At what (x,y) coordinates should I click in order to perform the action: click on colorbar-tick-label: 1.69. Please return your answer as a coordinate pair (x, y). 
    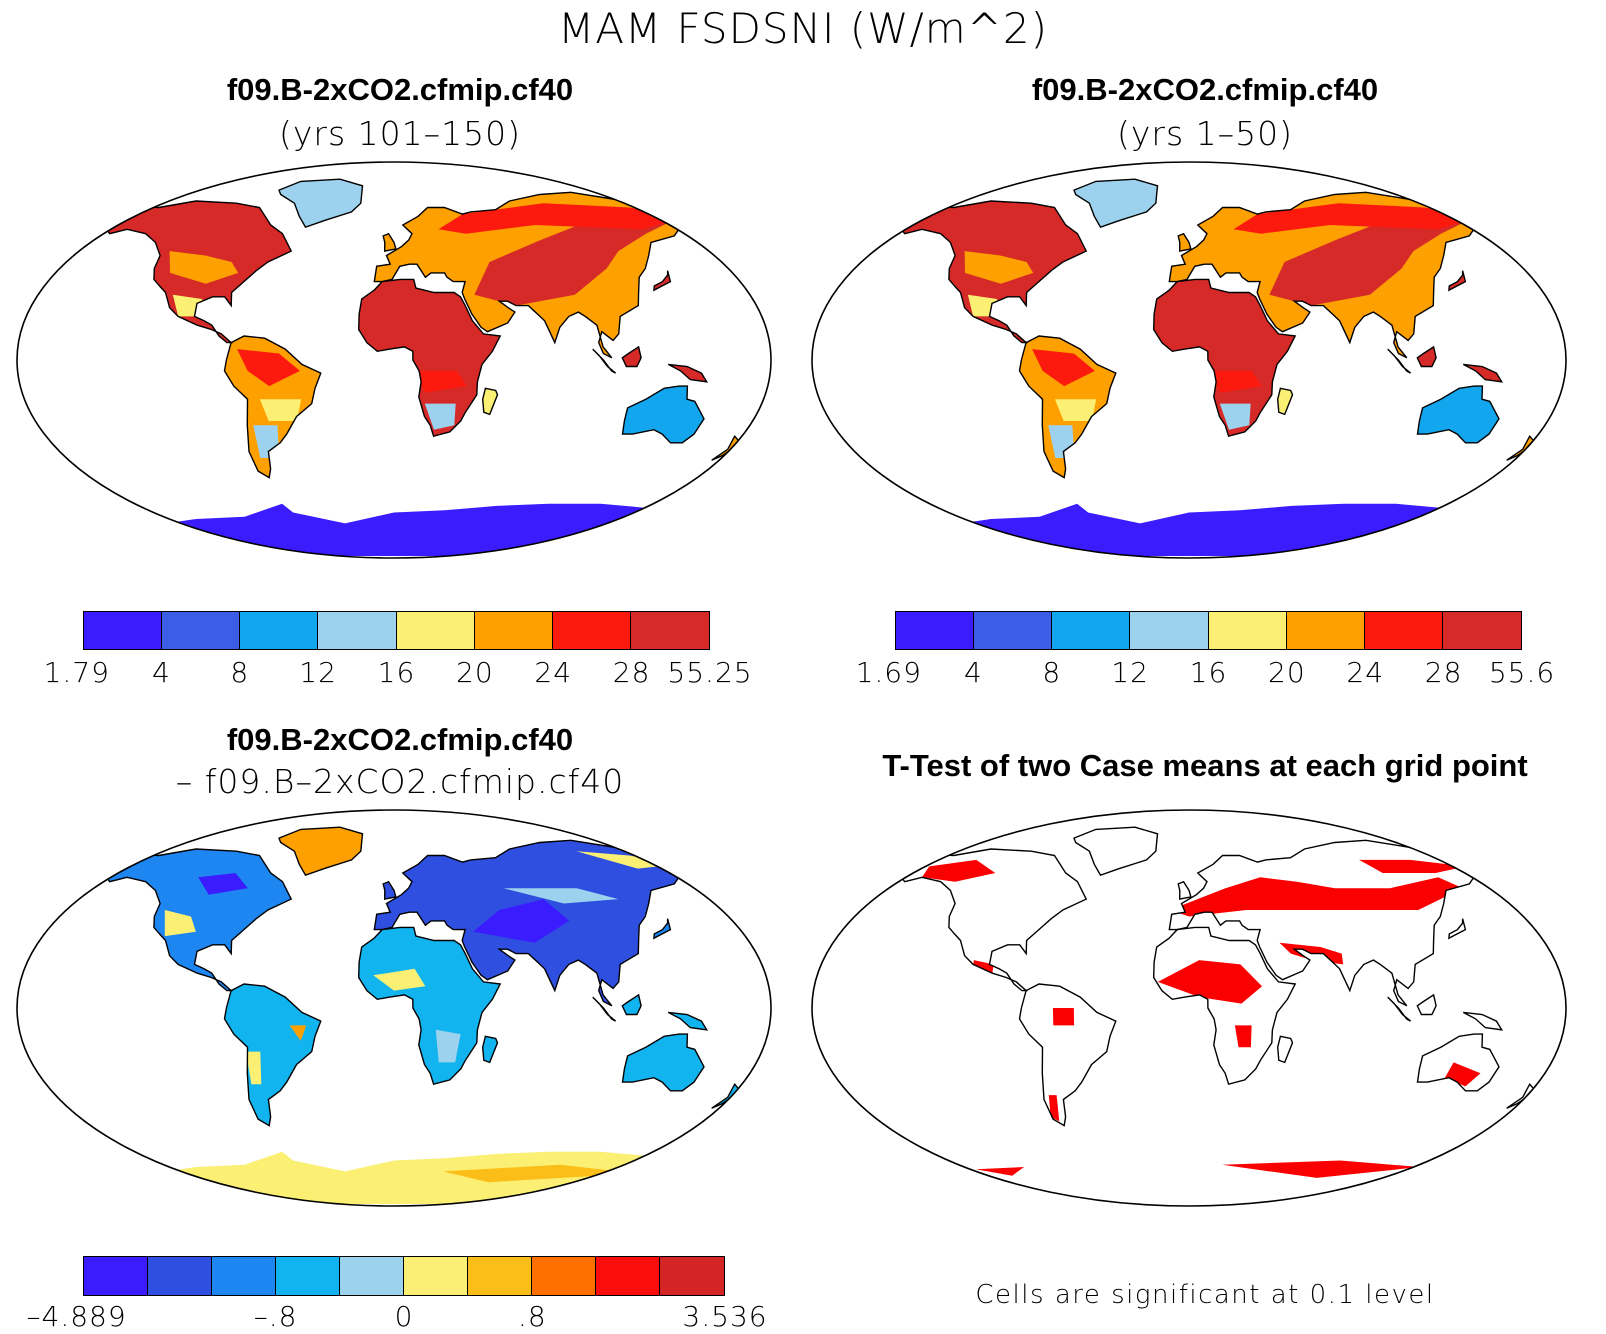
    Looking at the image, I should click on (888, 672).